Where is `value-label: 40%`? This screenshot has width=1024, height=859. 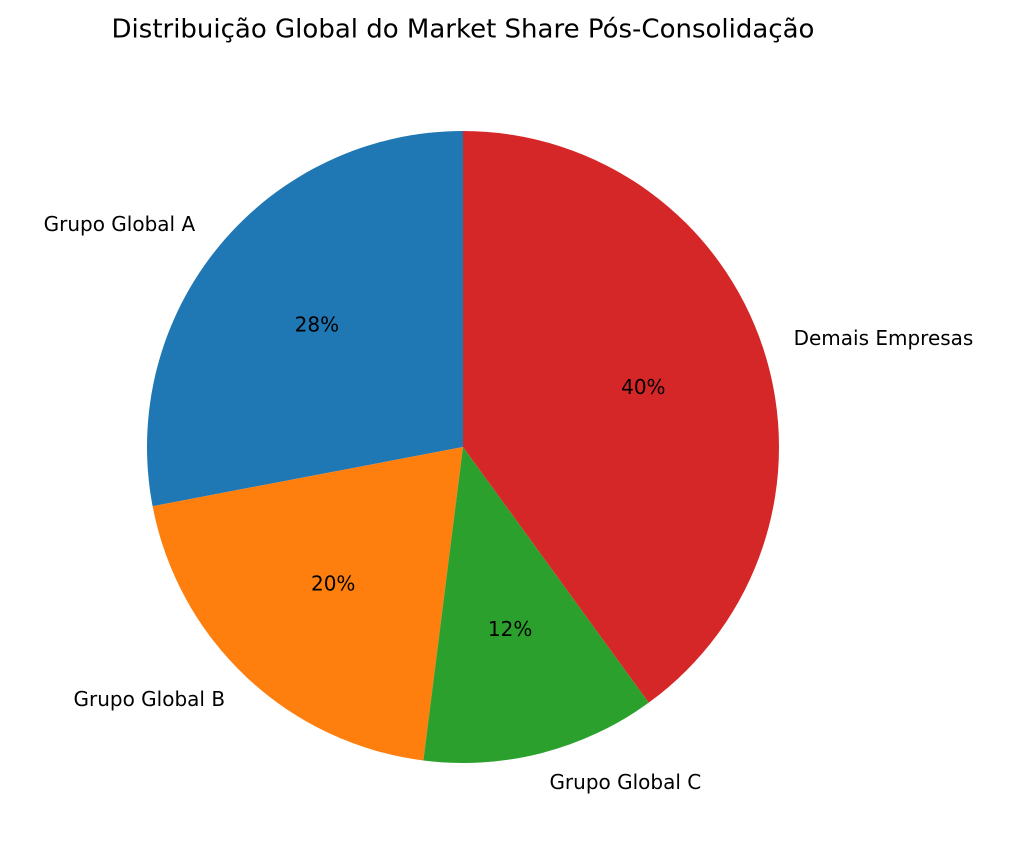
value-label: 40% is located at coordinates (643, 387).